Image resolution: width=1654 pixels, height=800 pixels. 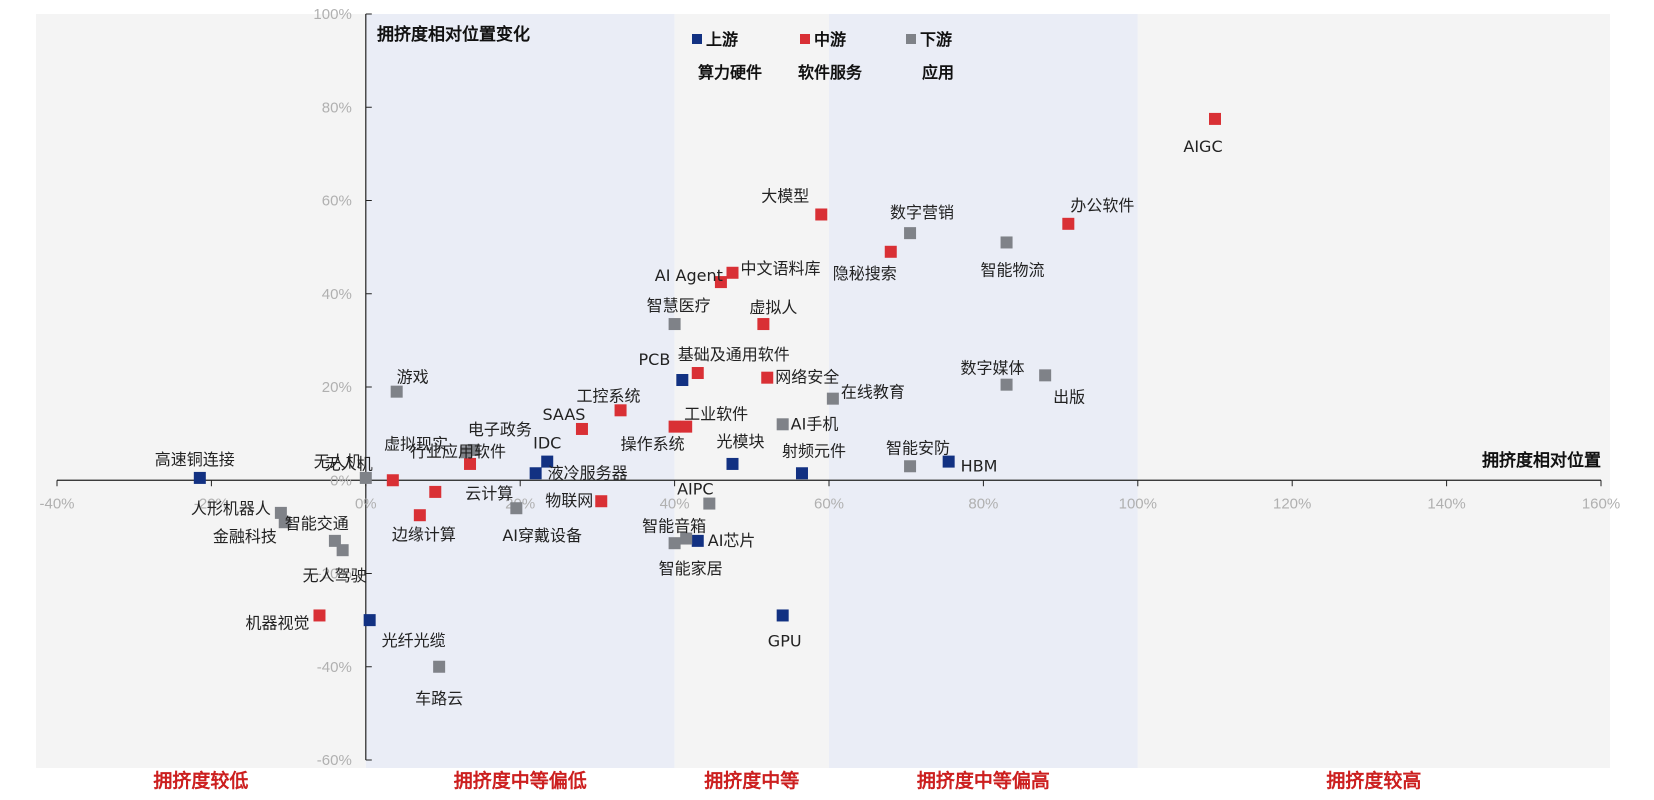 What do you see at coordinates (716, 414) in the screenshot?
I see `point-label-1-11: 工业软件` at bounding box center [716, 414].